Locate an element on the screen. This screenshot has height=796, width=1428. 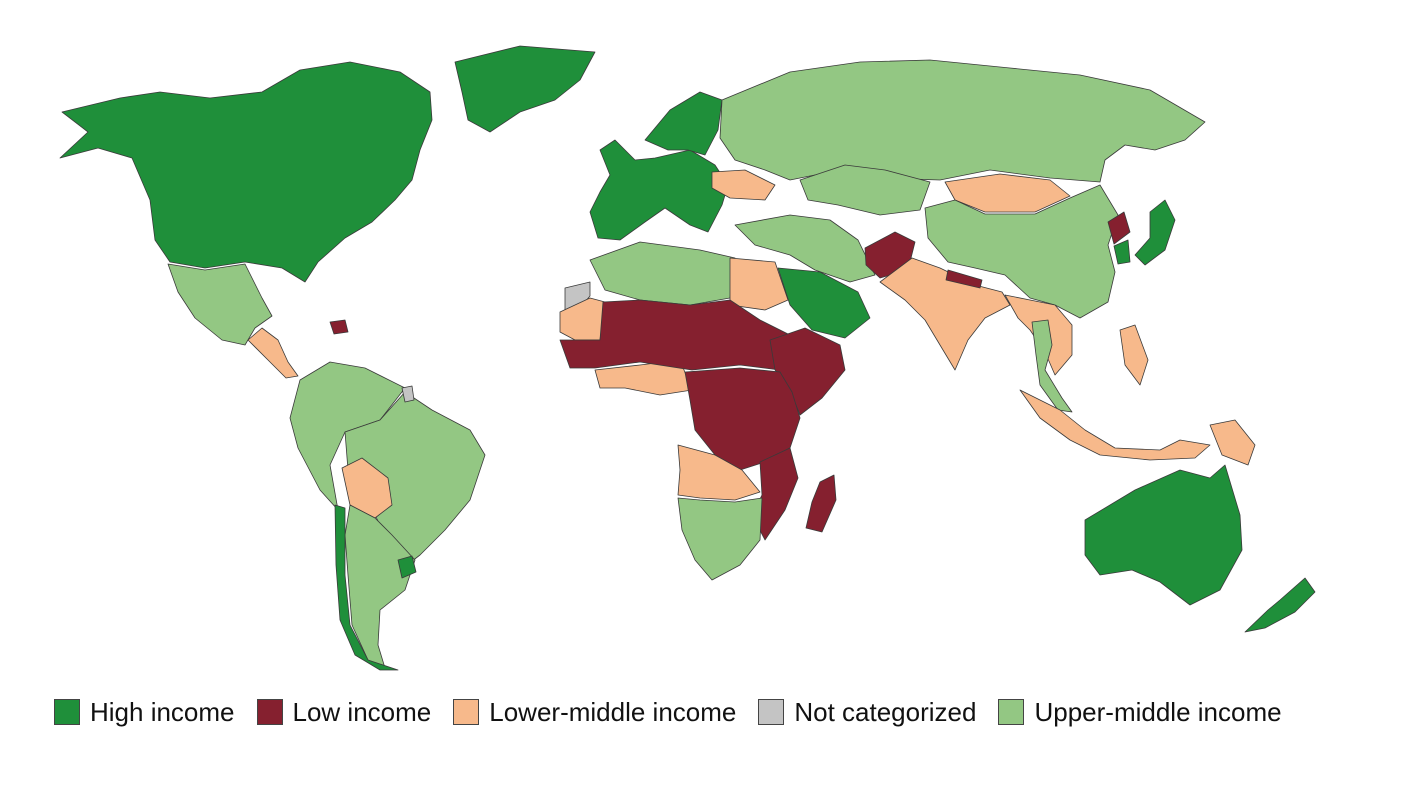
region-china is located at coordinates (1021, 251).